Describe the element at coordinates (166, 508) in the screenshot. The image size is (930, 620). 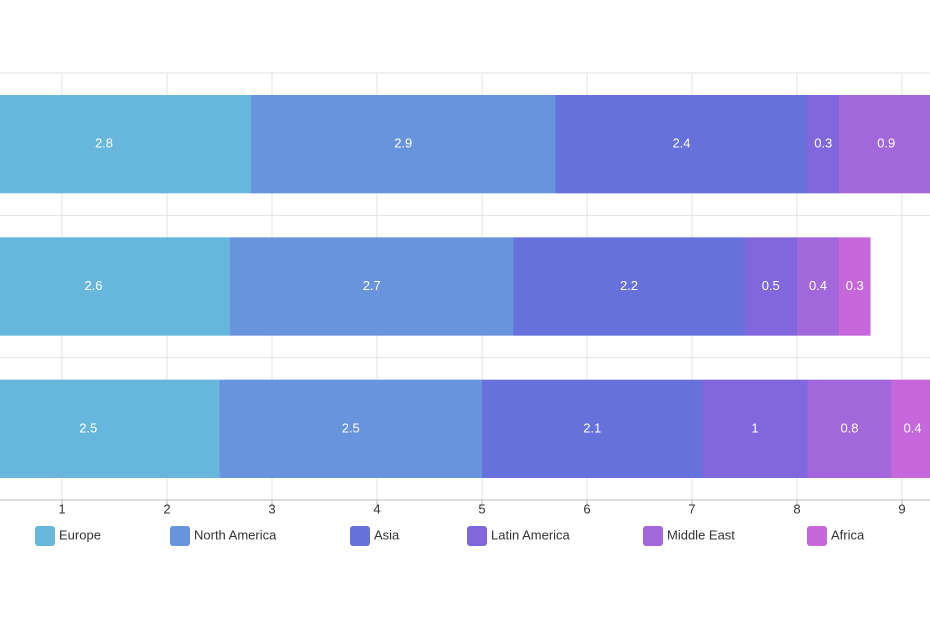
I see `x-tick-label: 2` at that location.